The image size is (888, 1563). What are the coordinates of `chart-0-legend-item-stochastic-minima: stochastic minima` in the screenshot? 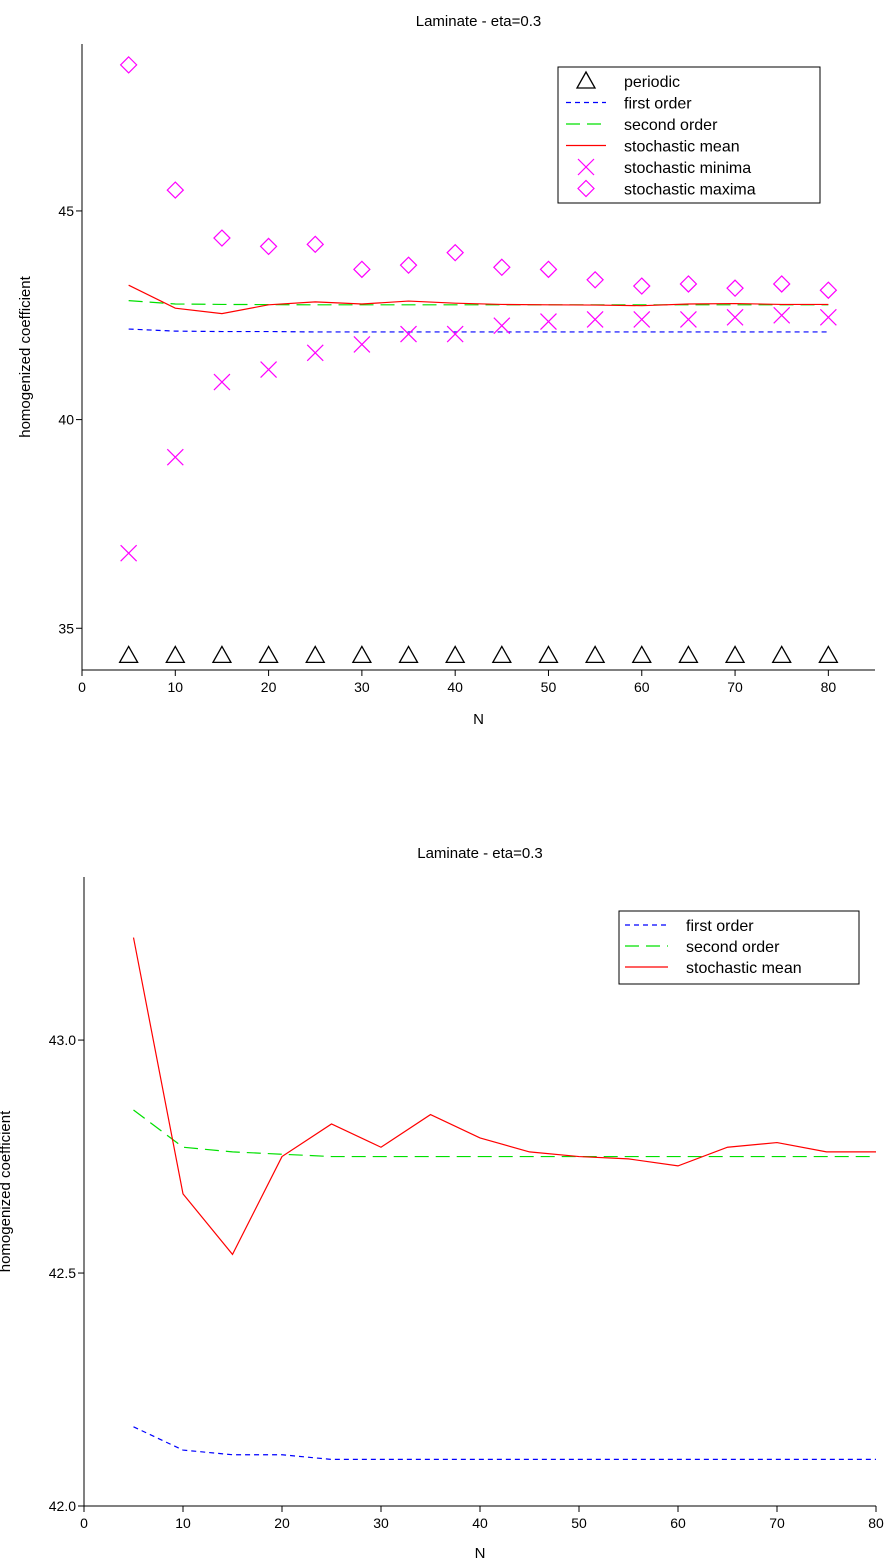 It's located at (664, 167).